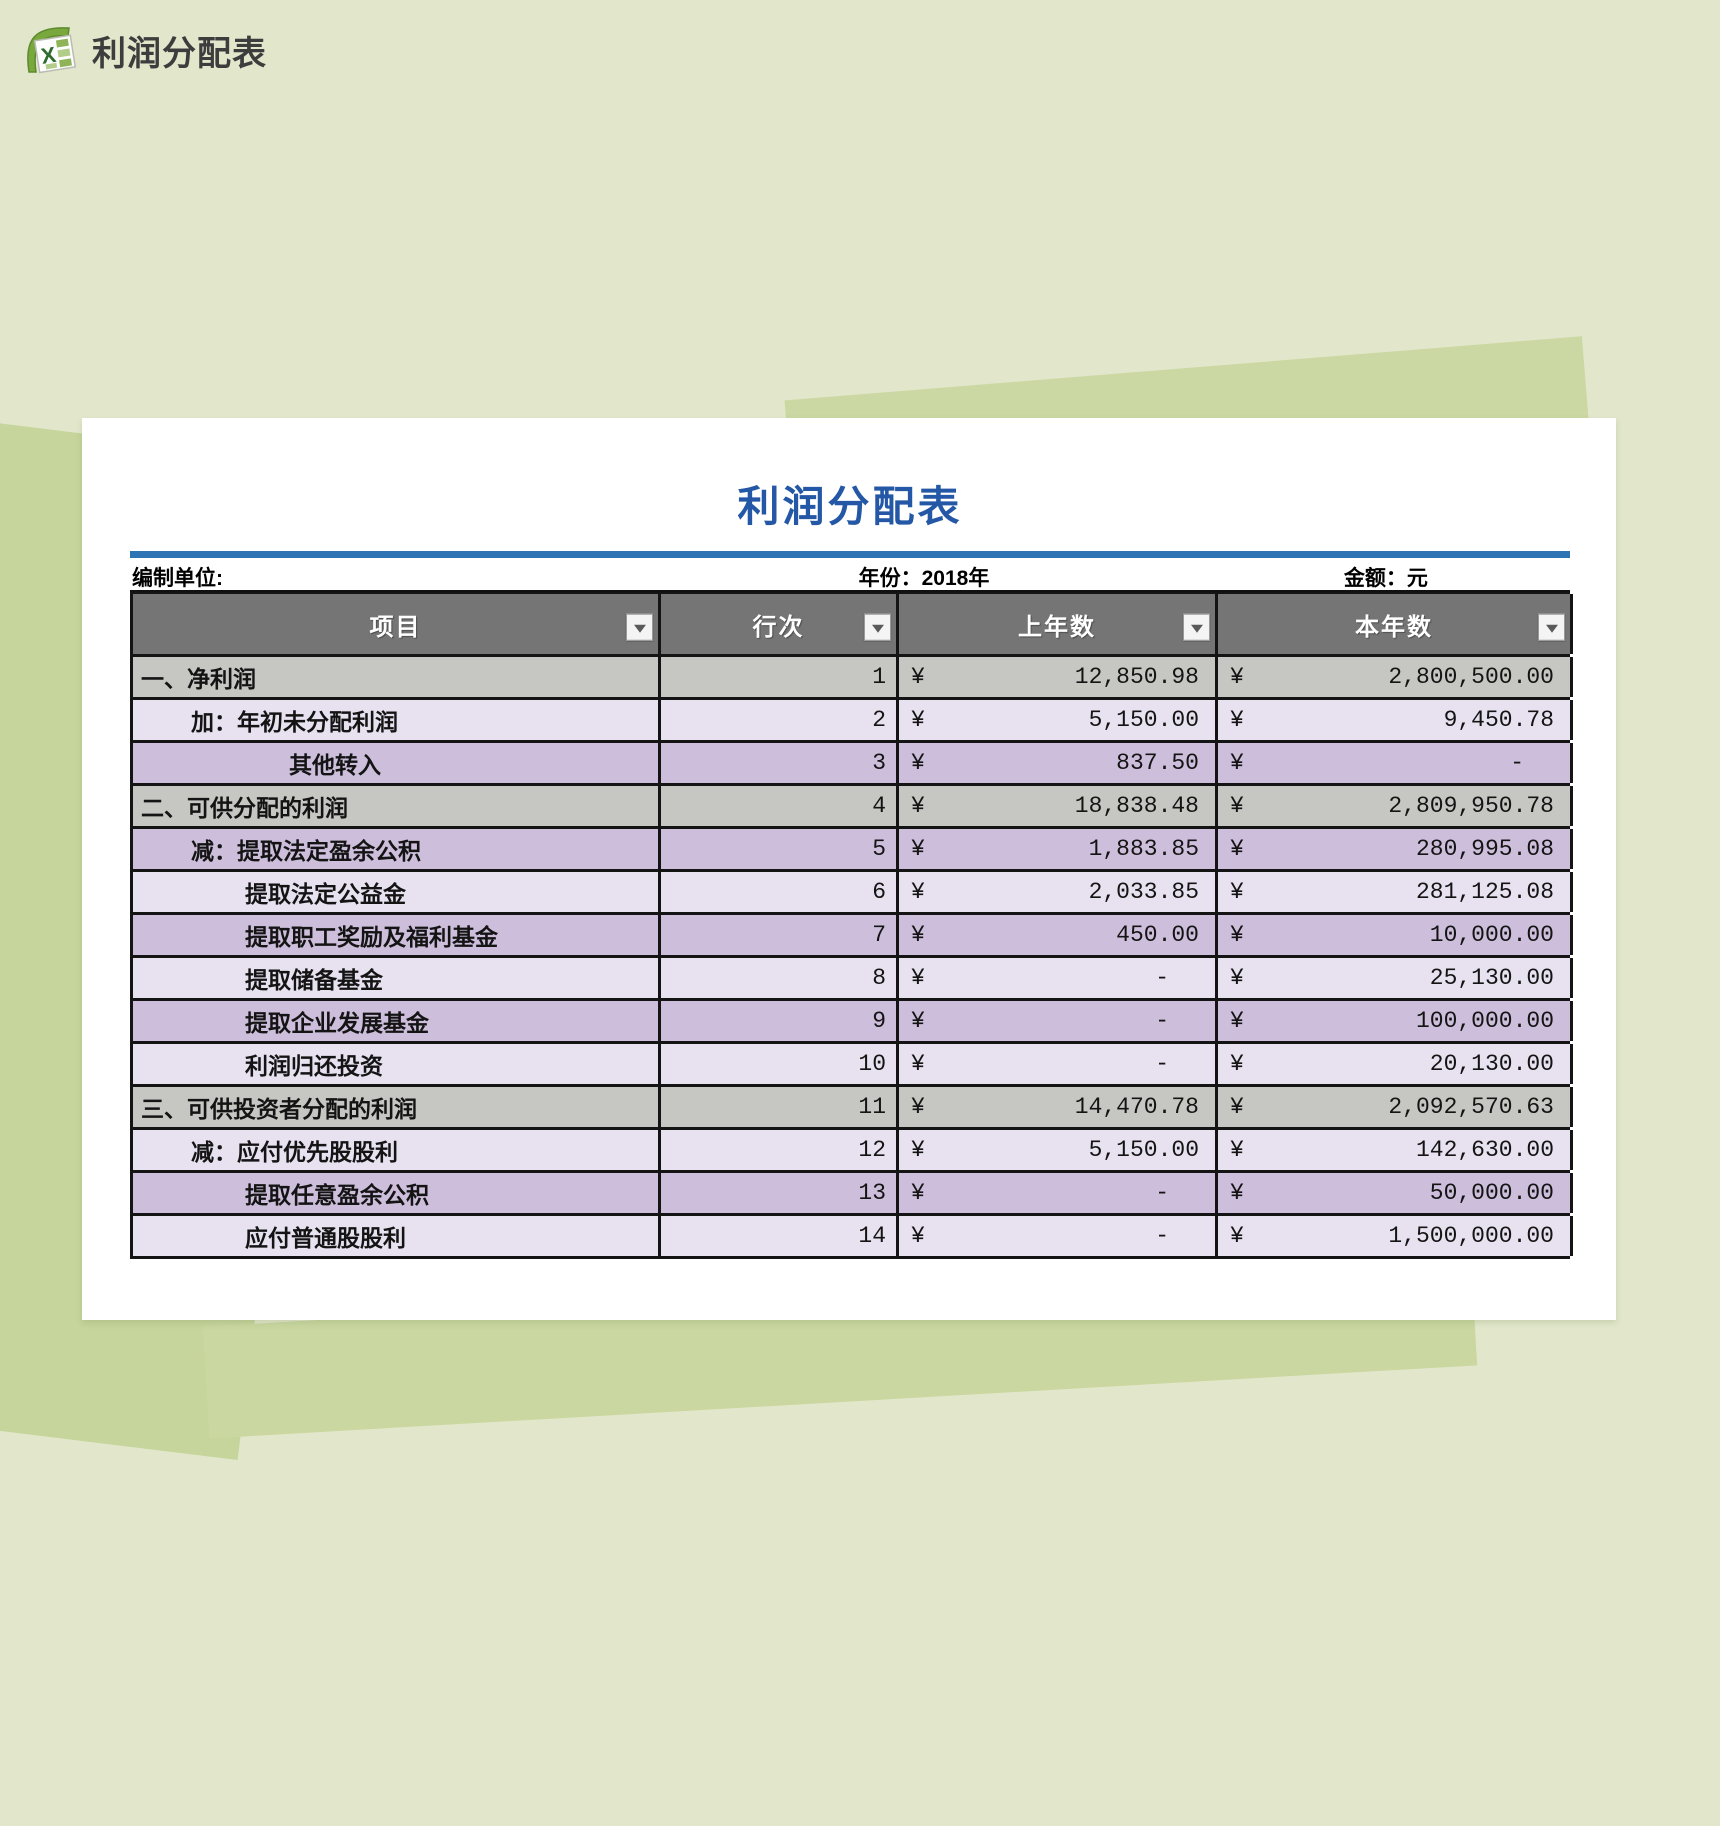 Image resolution: width=1720 pixels, height=1826 pixels. I want to click on svg-text: X, so click(48, 55).